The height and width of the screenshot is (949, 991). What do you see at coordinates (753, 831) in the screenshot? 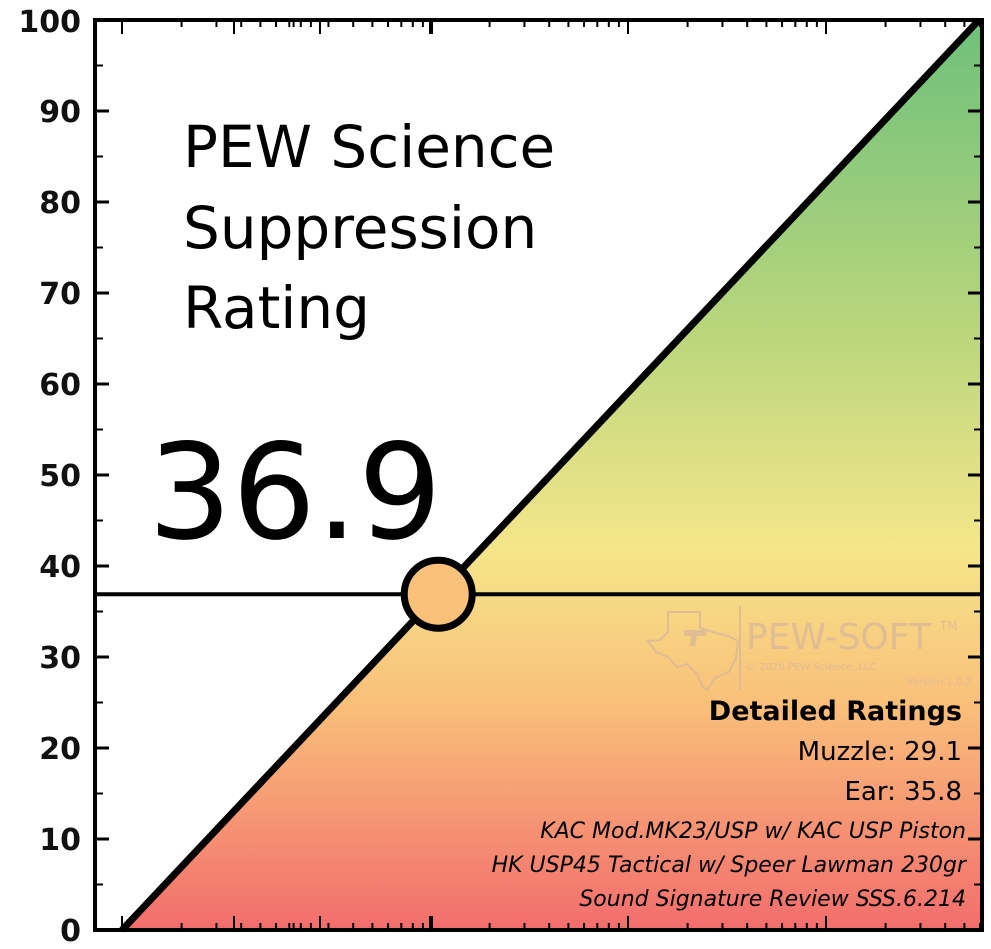
I see `suppressor-description: KAC Mod.MK23/USP w/ KAC USP Piston` at bounding box center [753, 831].